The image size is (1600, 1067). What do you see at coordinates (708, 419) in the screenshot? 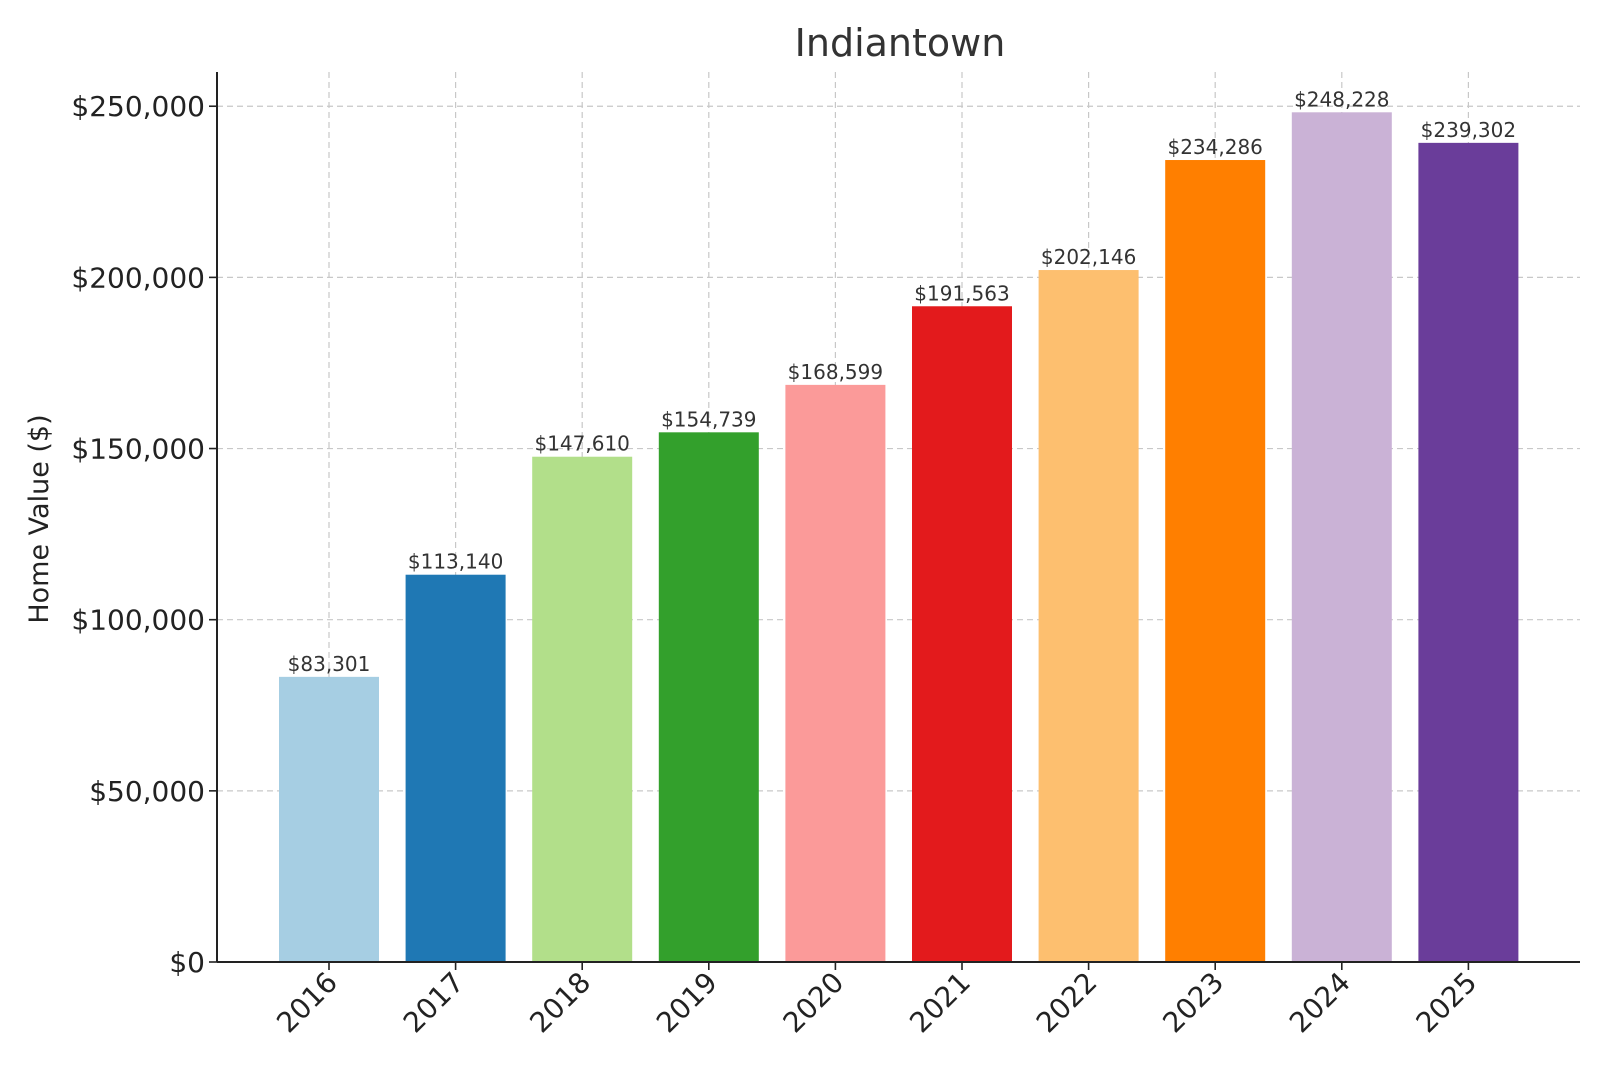
I see `data-label-2019: $154,739` at bounding box center [708, 419].